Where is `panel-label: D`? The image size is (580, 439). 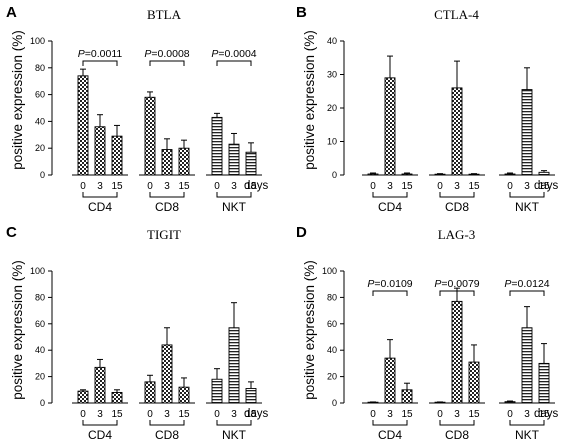
panel-label: D is located at coordinates (301, 232).